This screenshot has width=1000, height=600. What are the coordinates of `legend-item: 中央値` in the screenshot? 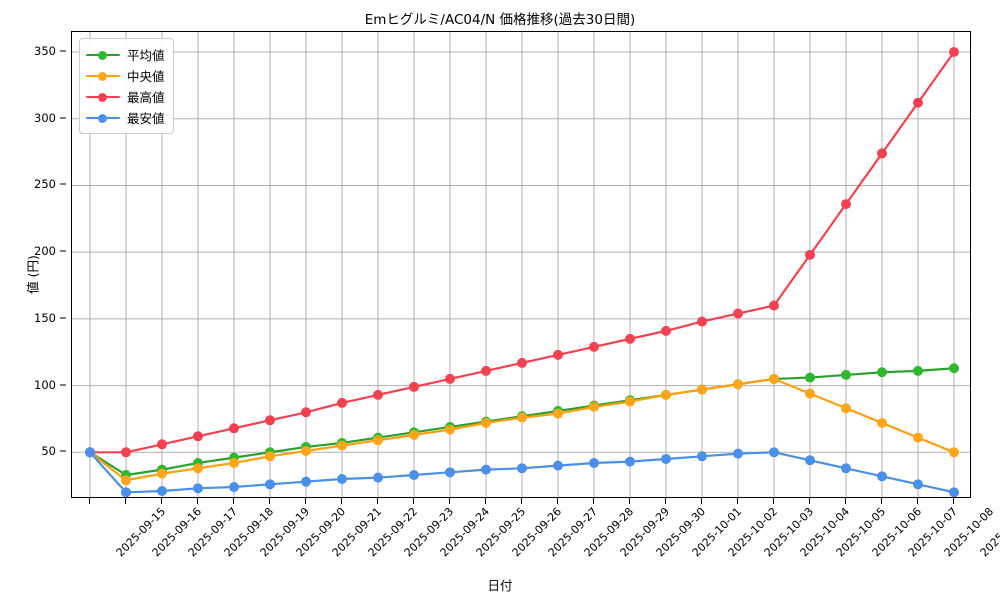 It's located at (125, 75).